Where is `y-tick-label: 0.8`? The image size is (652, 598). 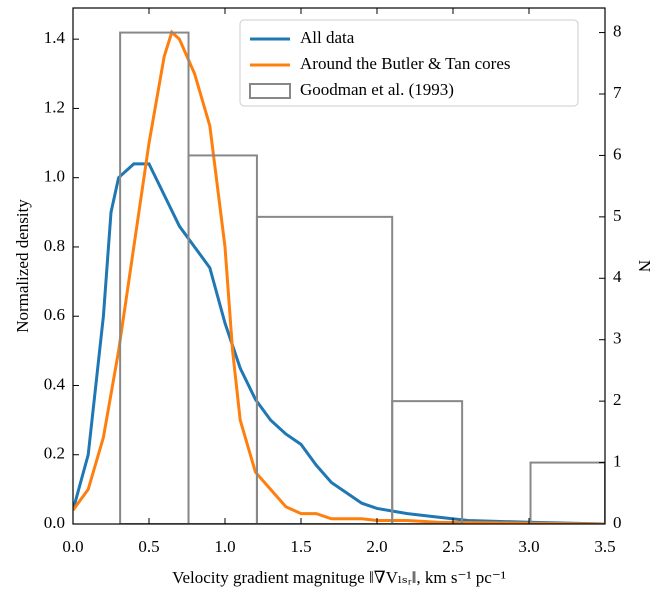 y-tick-label: 0.8 is located at coordinates (54, 245).